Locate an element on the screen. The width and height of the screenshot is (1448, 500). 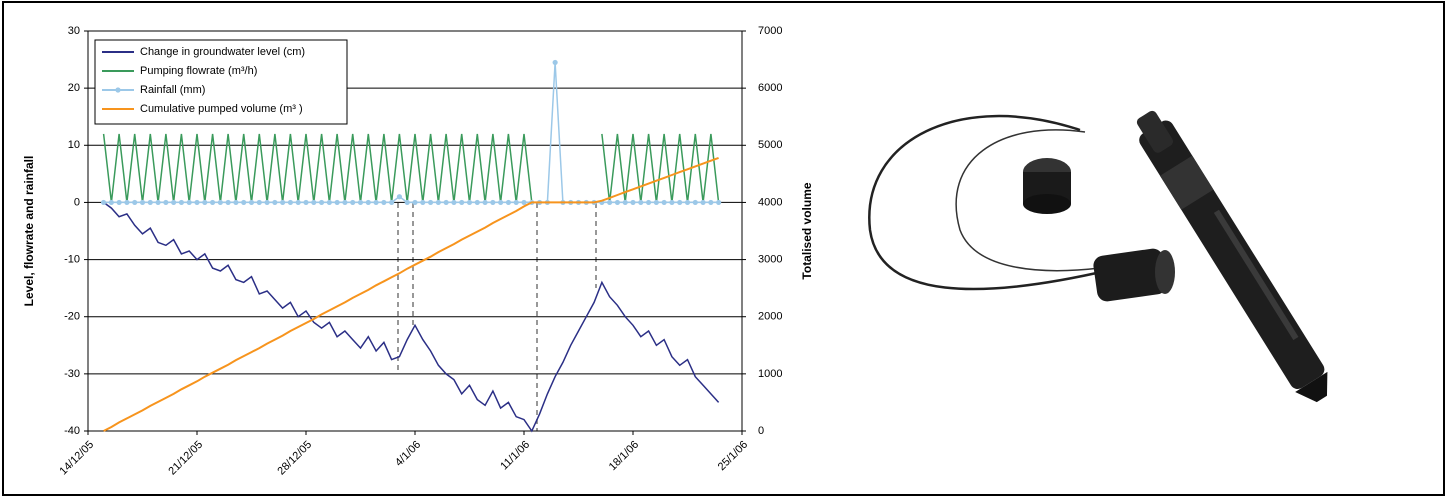
legend-label: Change in groundwater level (cm) is located at coordinates (222, 52).